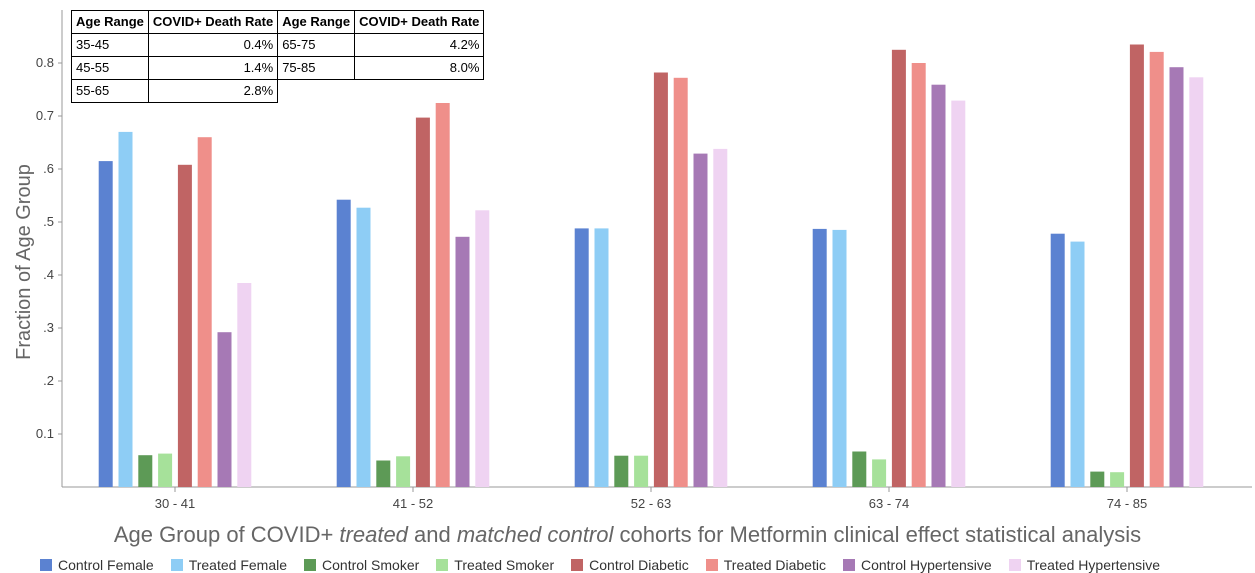  I want to click on table-cell: 1.4%, so click(213, 68).